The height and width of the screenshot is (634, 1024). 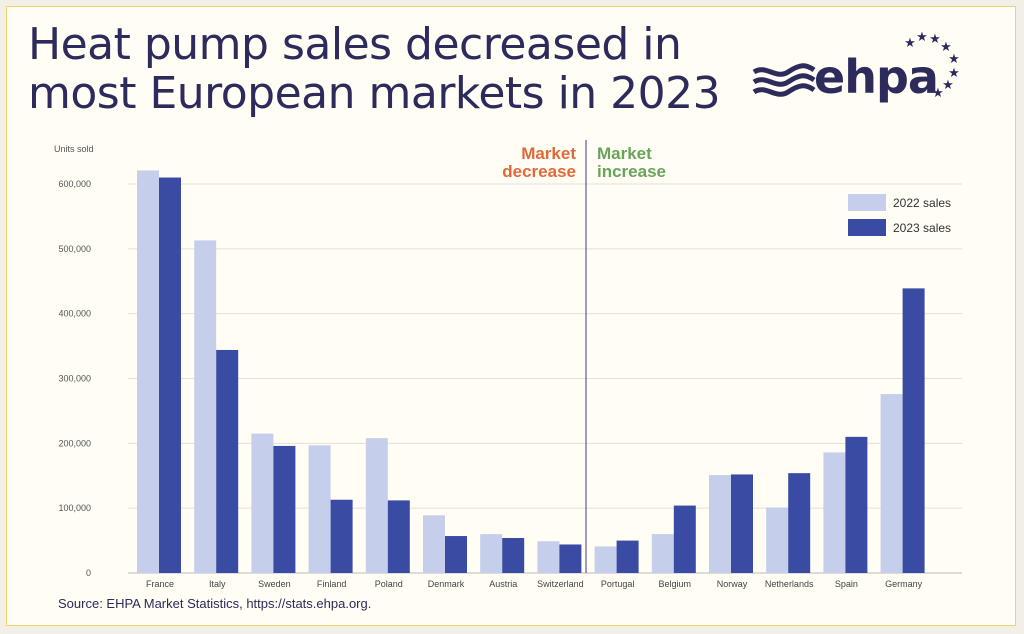 What do you see at coordinates (74, 508) in the screenshot?
I see `y-tick-label: 100,000` at bounding box center [74, 508].